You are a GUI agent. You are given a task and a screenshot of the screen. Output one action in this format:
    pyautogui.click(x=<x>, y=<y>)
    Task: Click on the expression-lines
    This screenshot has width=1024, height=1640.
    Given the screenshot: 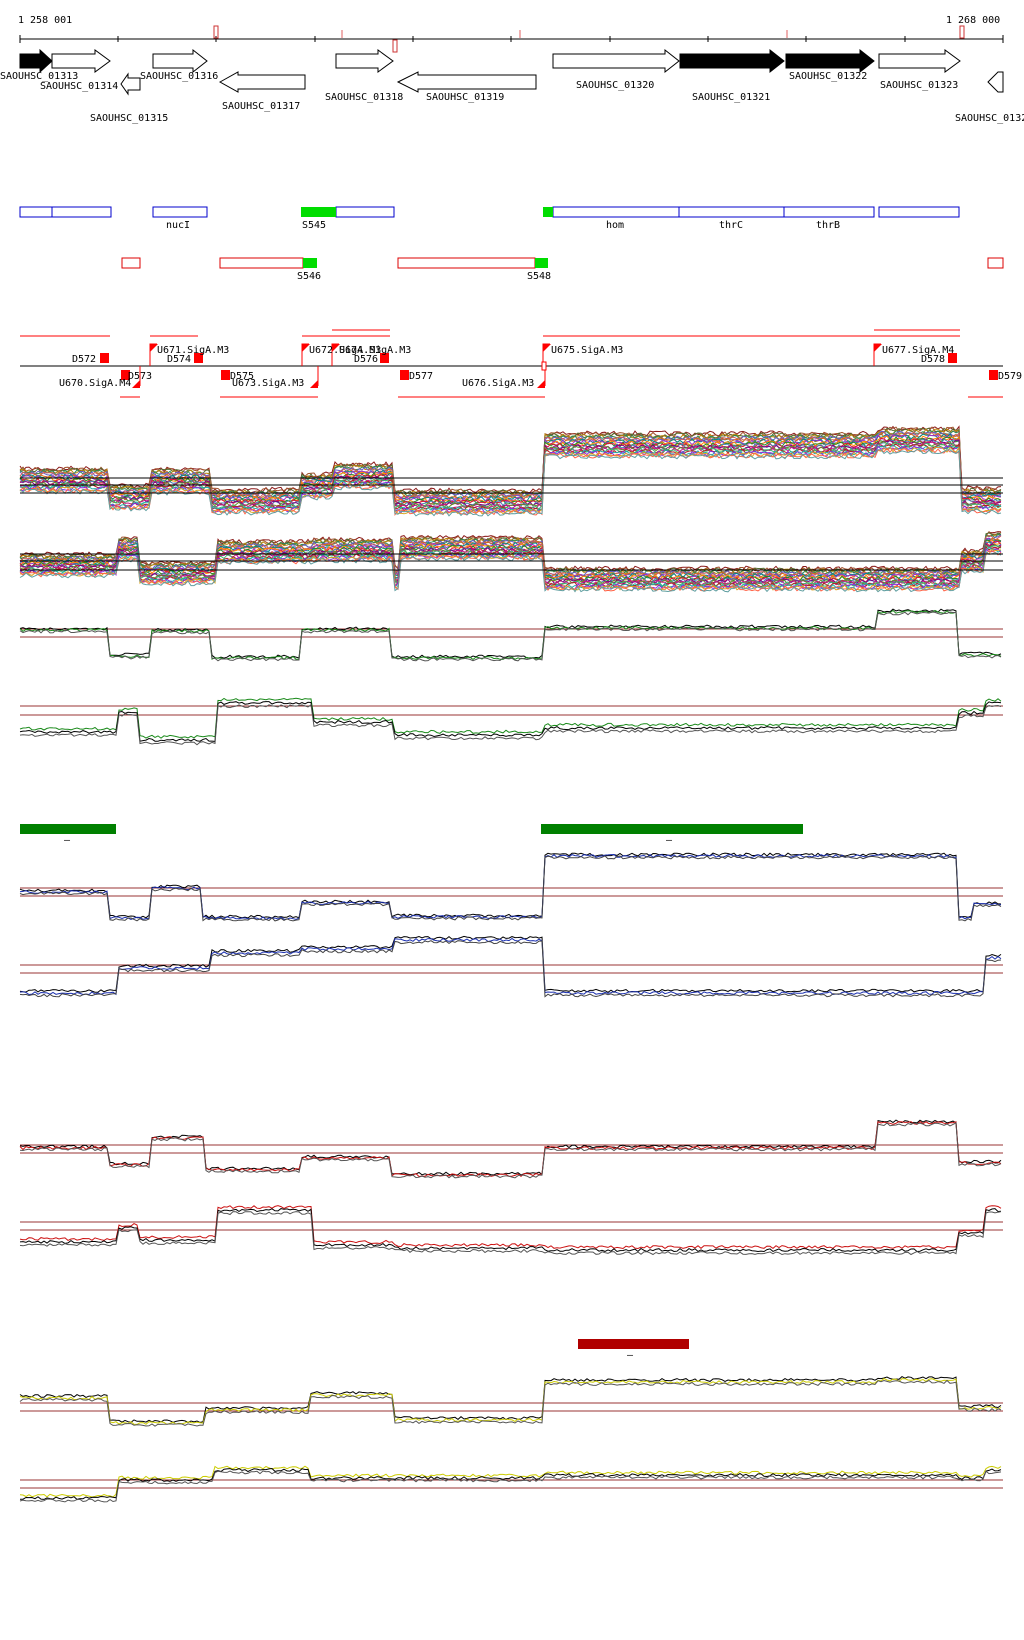 What is the action you would take?
    pyautogui.click(x=510, y=561)
    